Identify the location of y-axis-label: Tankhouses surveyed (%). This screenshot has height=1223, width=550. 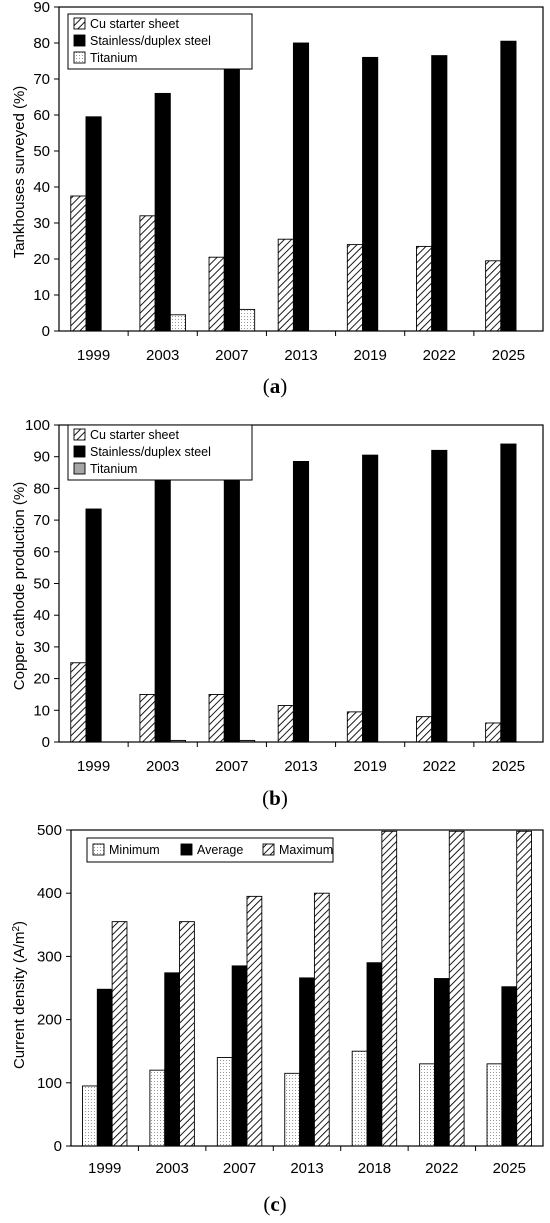
(19, 172).